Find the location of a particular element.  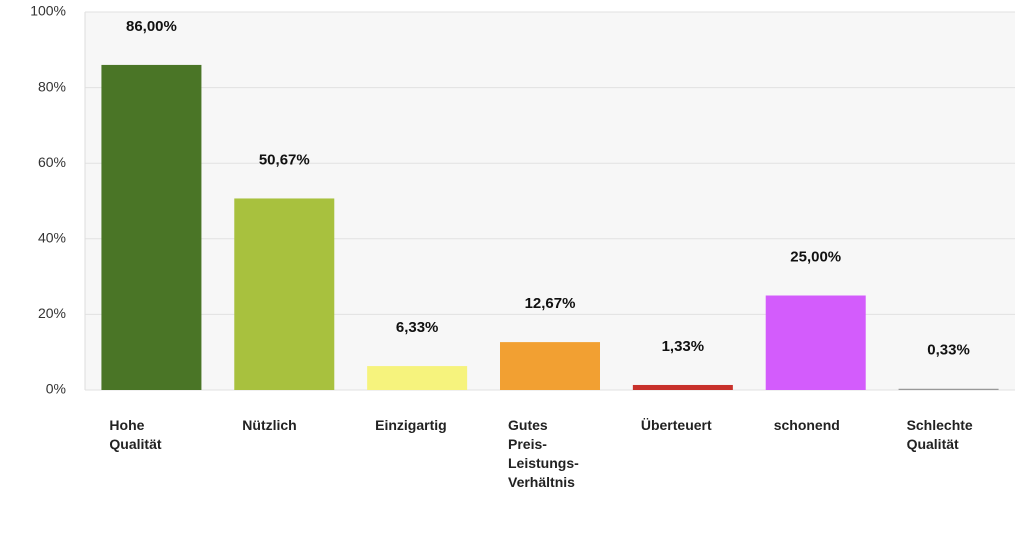

value-label: 1,33% is located at coordinates (683, 346).